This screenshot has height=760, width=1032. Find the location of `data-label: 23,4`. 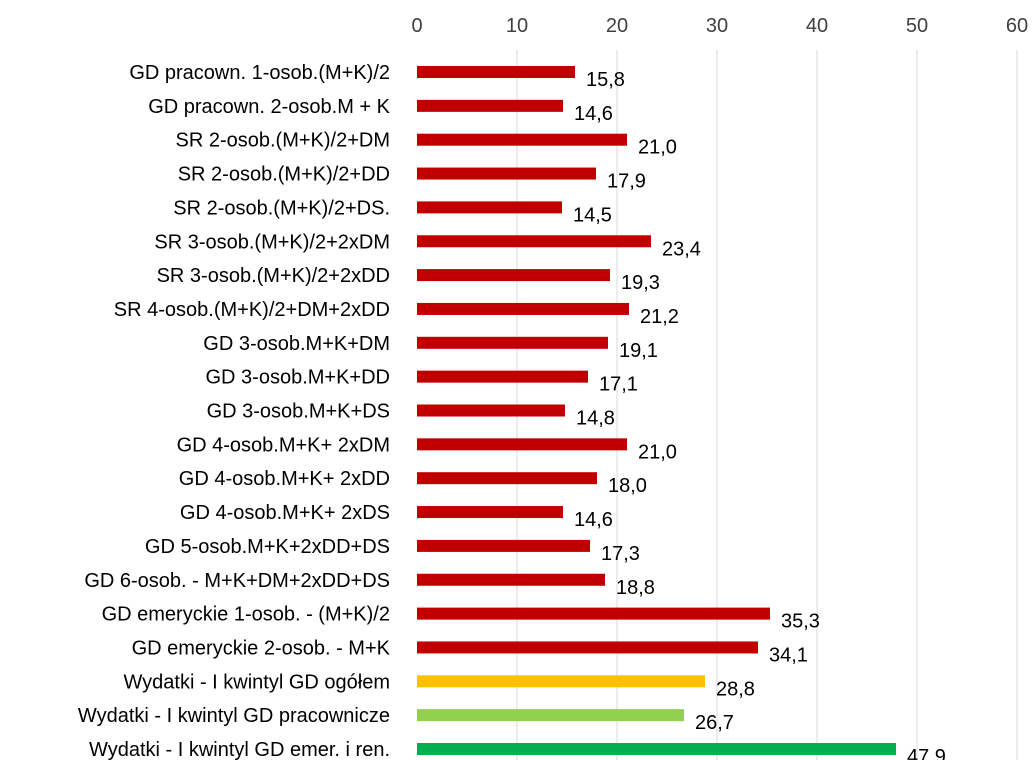

data-label: 23,4 is located at coordinates (681, 249).